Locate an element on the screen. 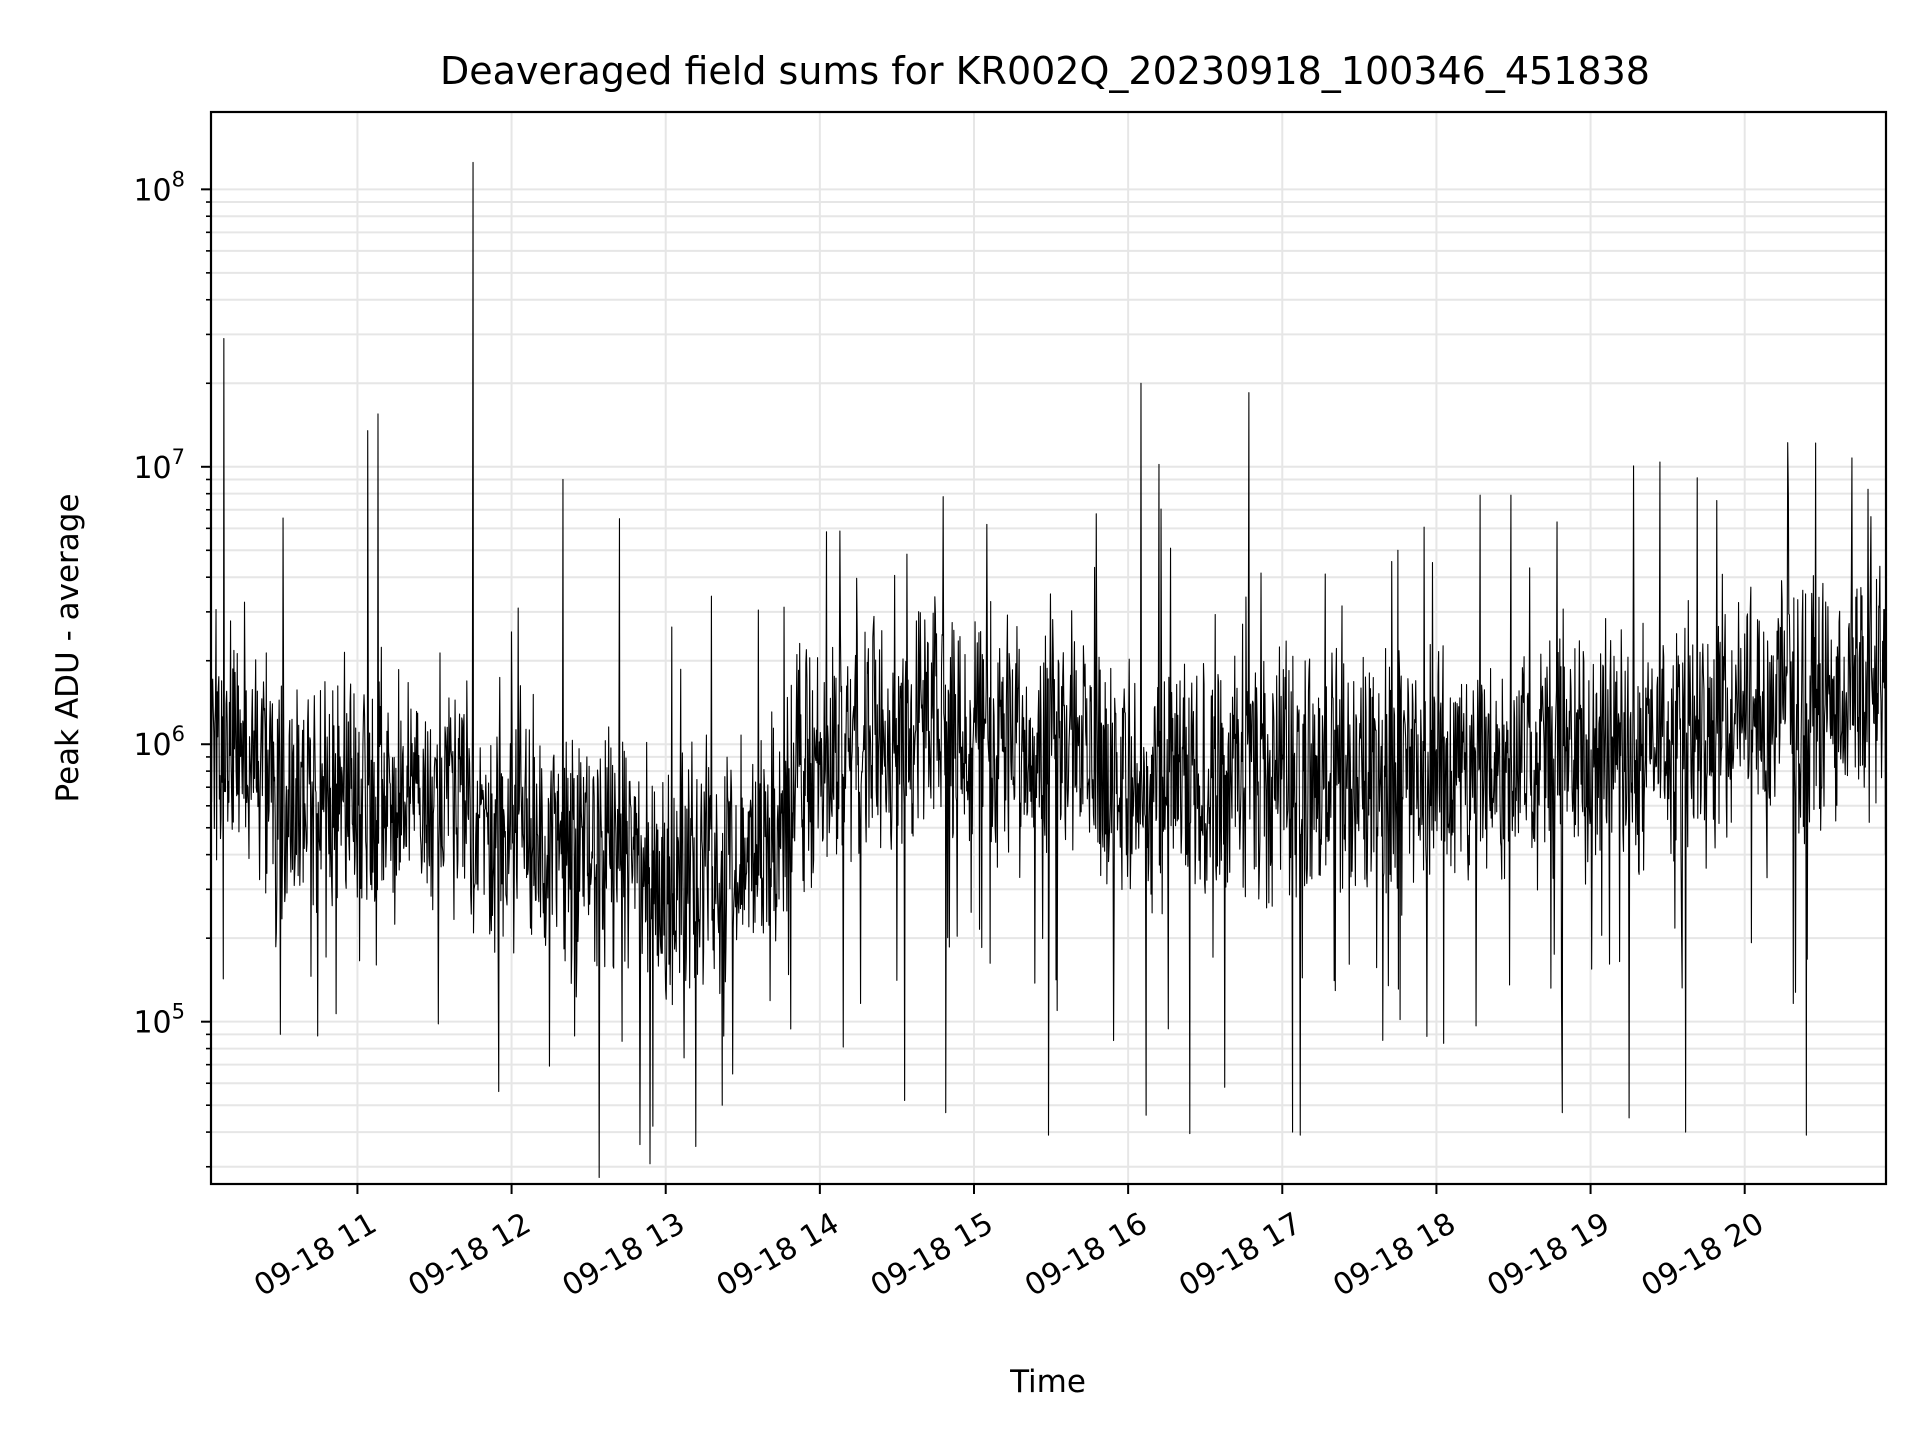 This screenshot has width=1920, height=1440. y-tick-label: 10⁸ is located at coordinates (159, 187).